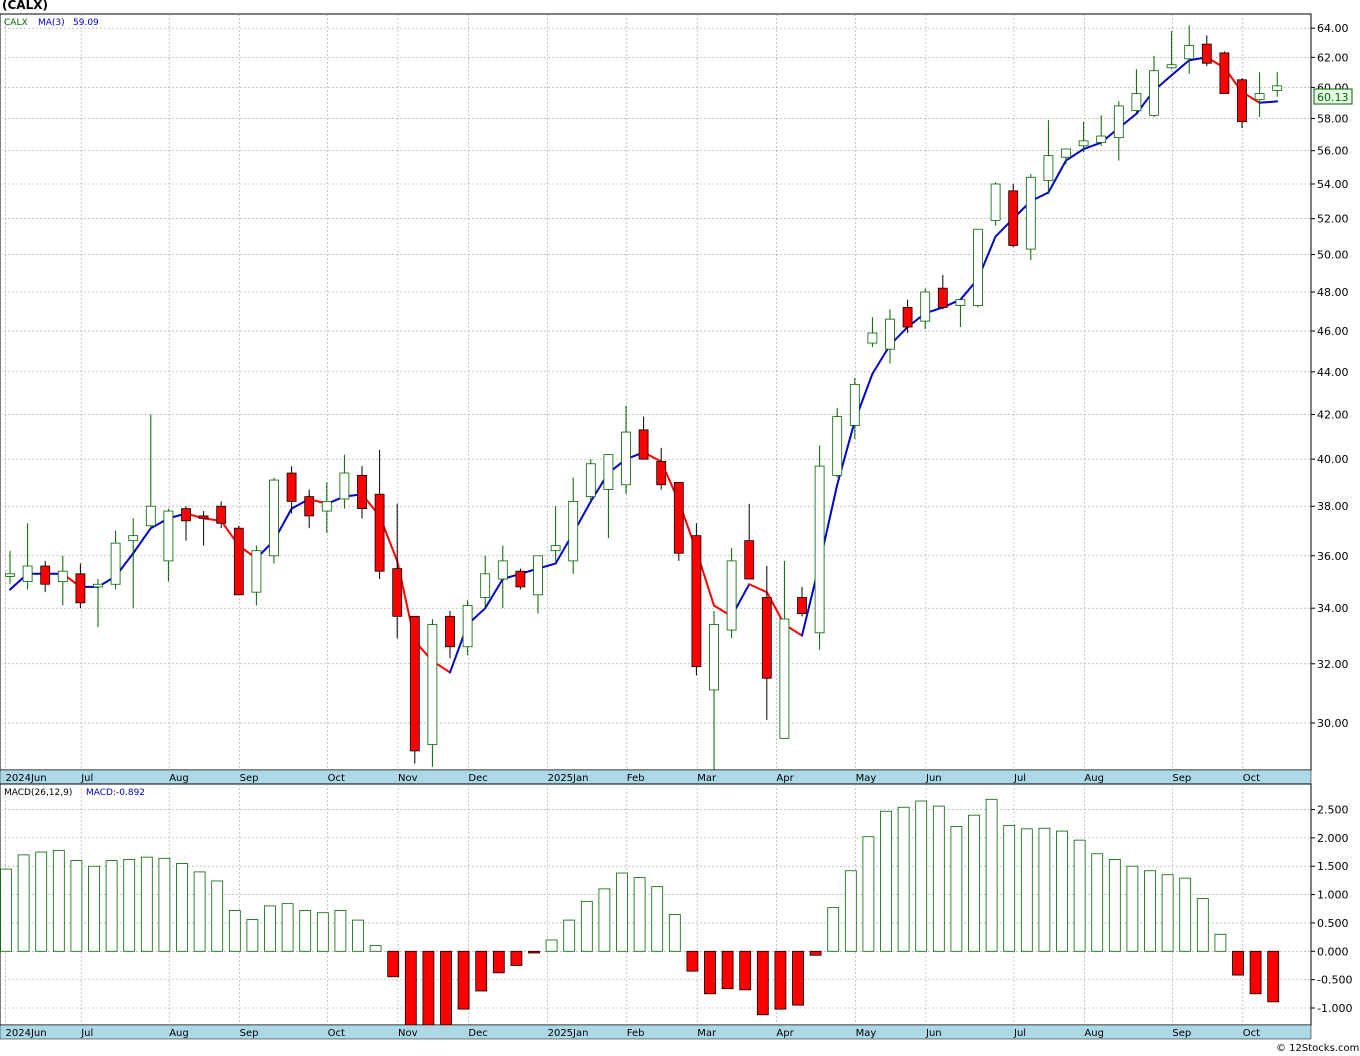  I want to click on price-tick-label: 50.00, so click(1333, 255).